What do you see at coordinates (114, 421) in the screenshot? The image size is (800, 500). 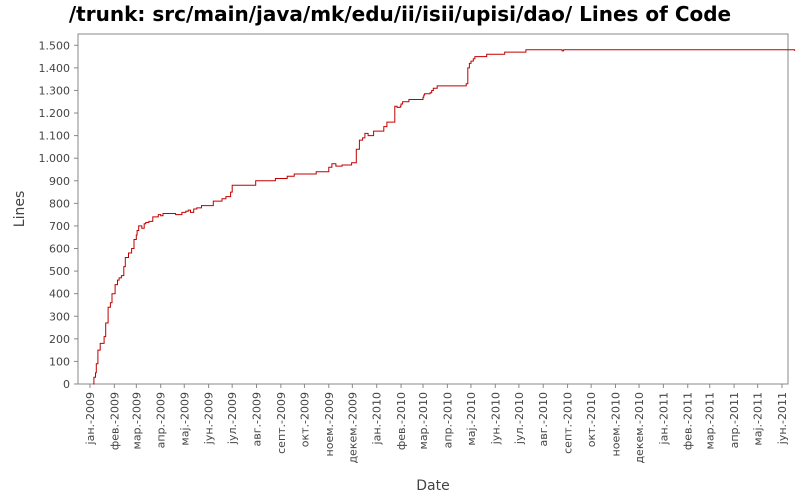 I see `x-tick-label: фев.-2009` at bounding box center [114, 421].